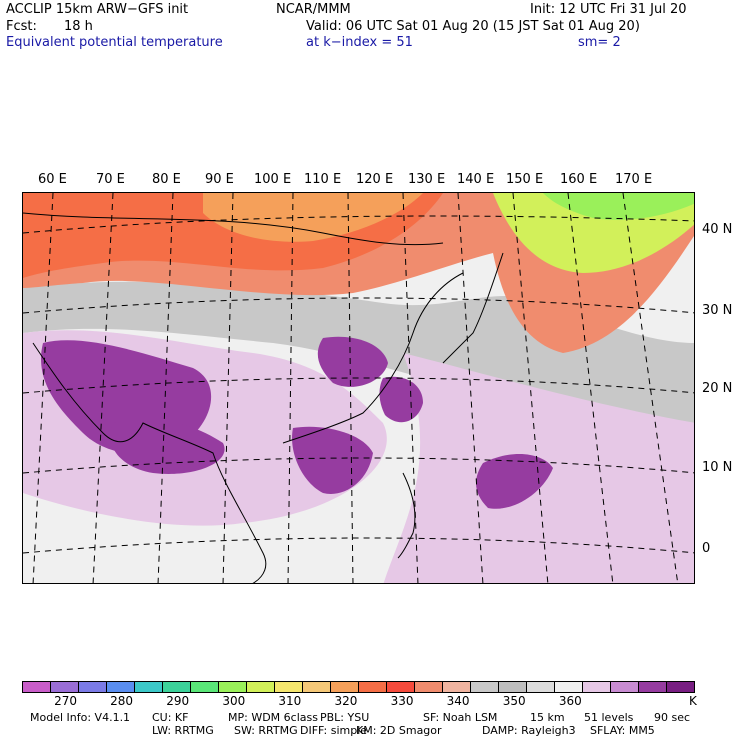 The image size is (740, 740). What do you see at coordinates (97, 9) in the screenshot?
I see `model-title: ACCLIP 15km ARW−GFS init` at bounding box center [97, 9].